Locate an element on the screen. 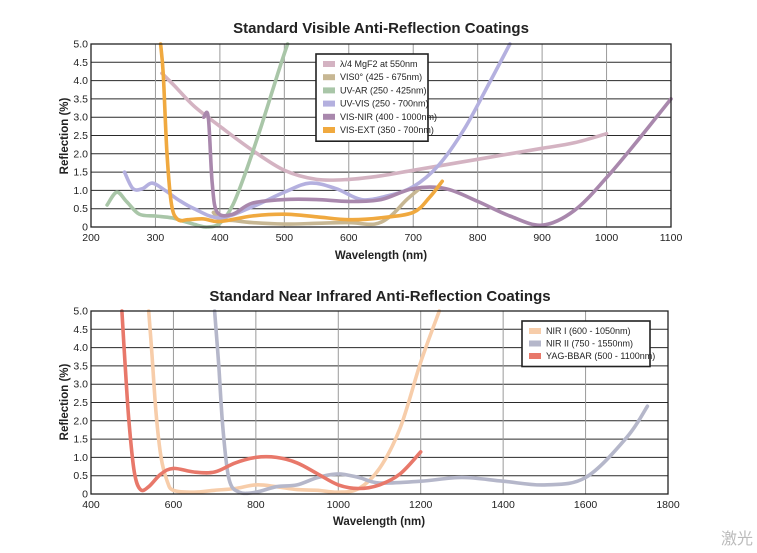  x-tick-label: 1100 is located at coordinates (671, 238).